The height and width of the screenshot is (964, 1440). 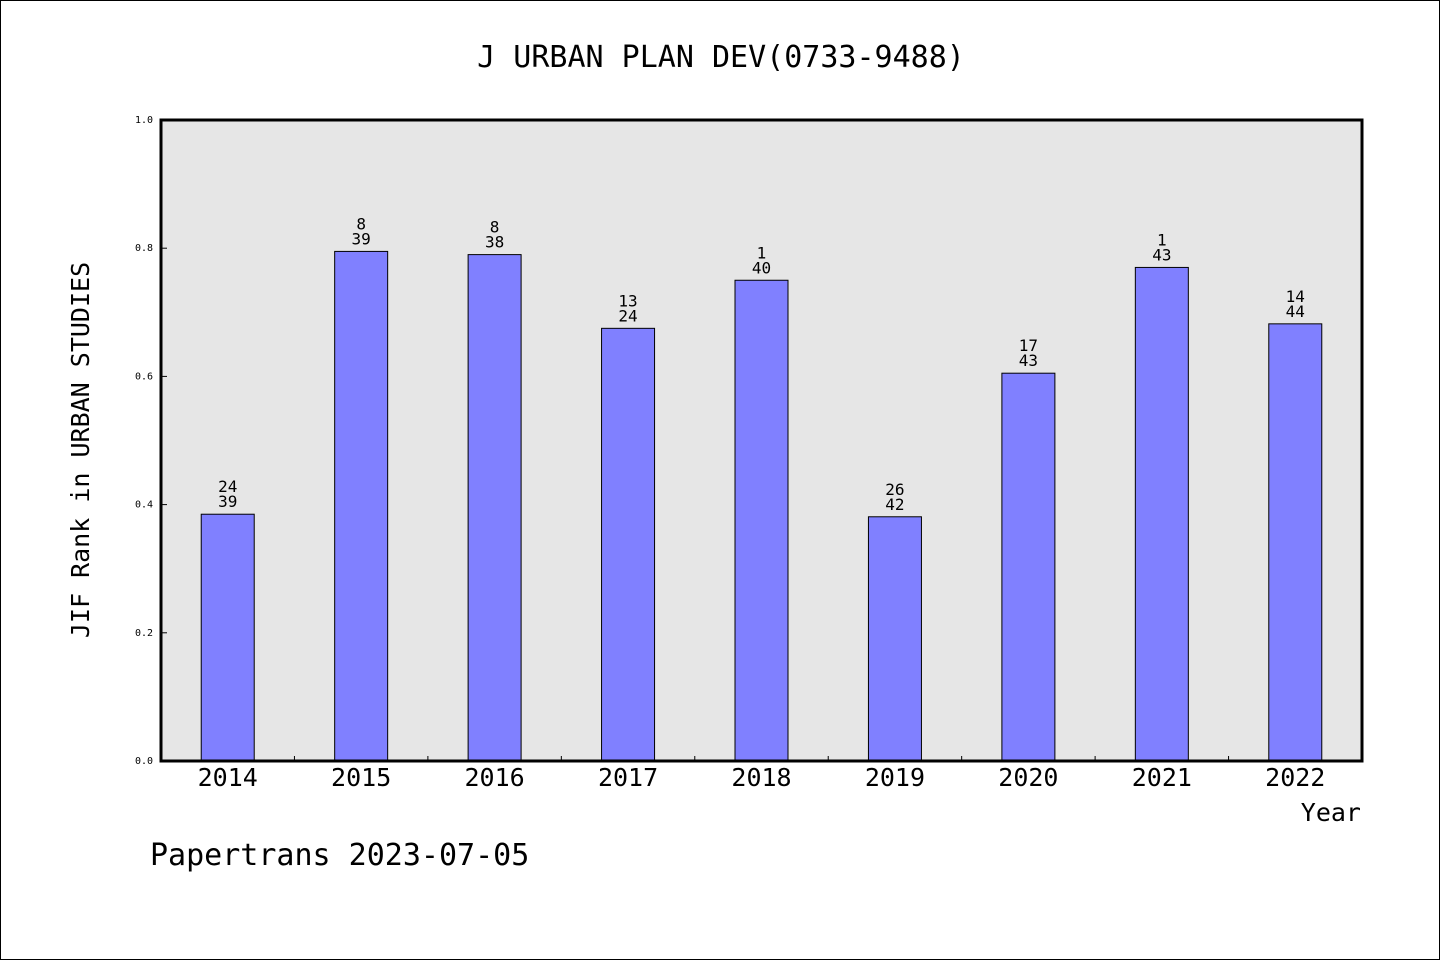 What do you see at coordinates (1295, 296) in the screenshot?
I see `bar-rank-label-2022: 14` at bounding box center [1295, 296].